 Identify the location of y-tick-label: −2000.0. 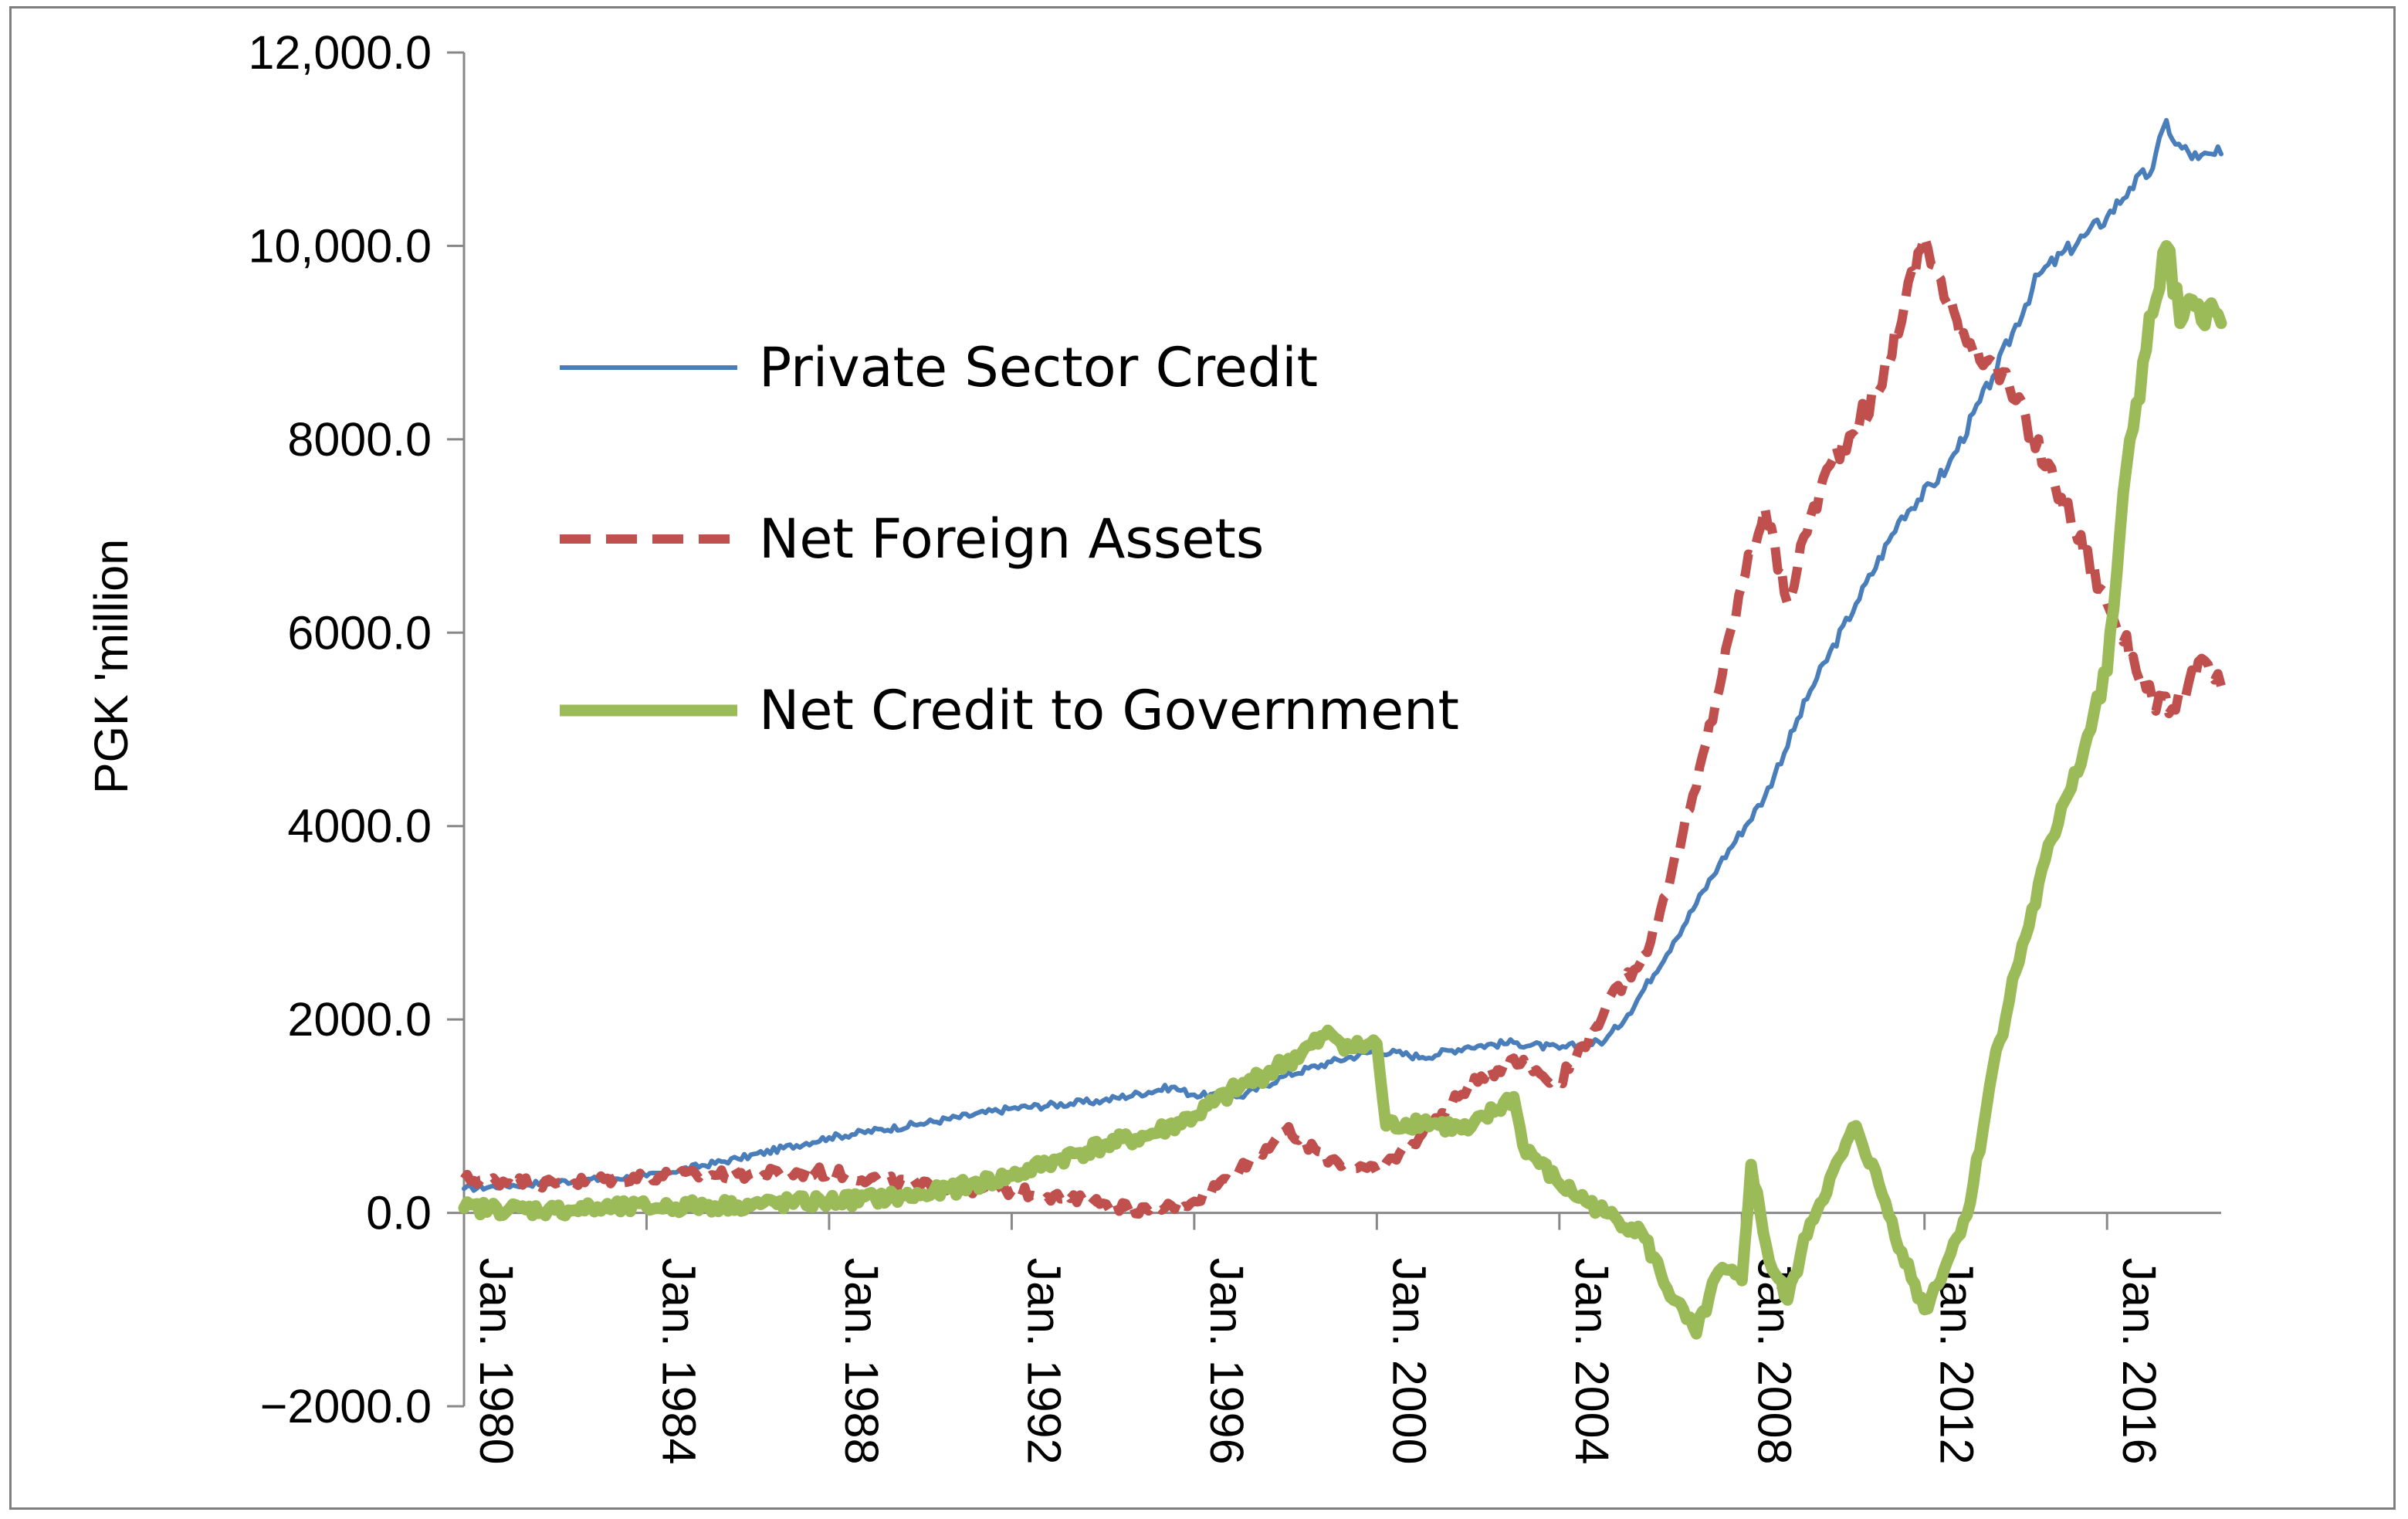
(346, 1406).